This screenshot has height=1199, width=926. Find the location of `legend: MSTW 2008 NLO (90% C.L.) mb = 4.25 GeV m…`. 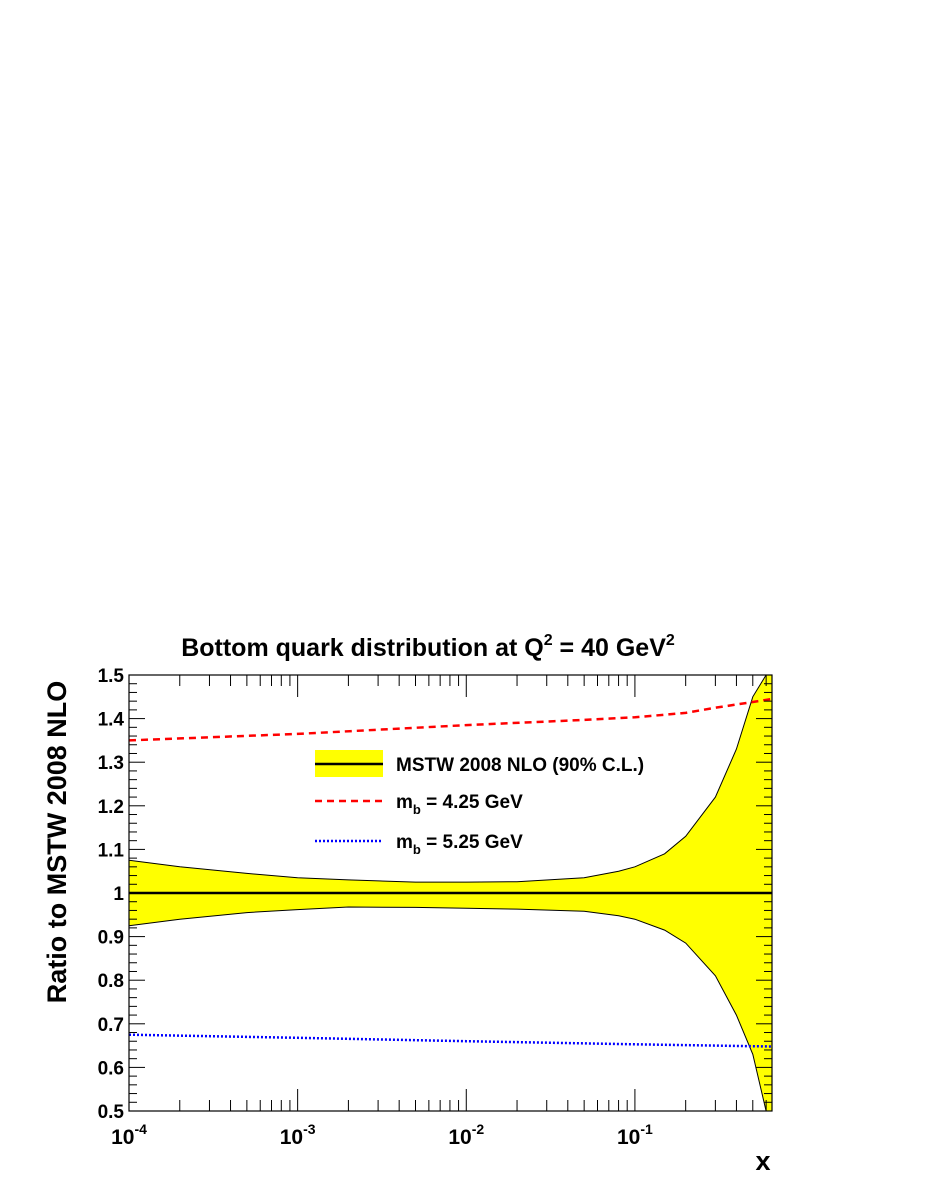

legend: MSTW 2008 NLO (90% C.L.) mb = 4.25 GeV m… is located at coordinates (479, 803).